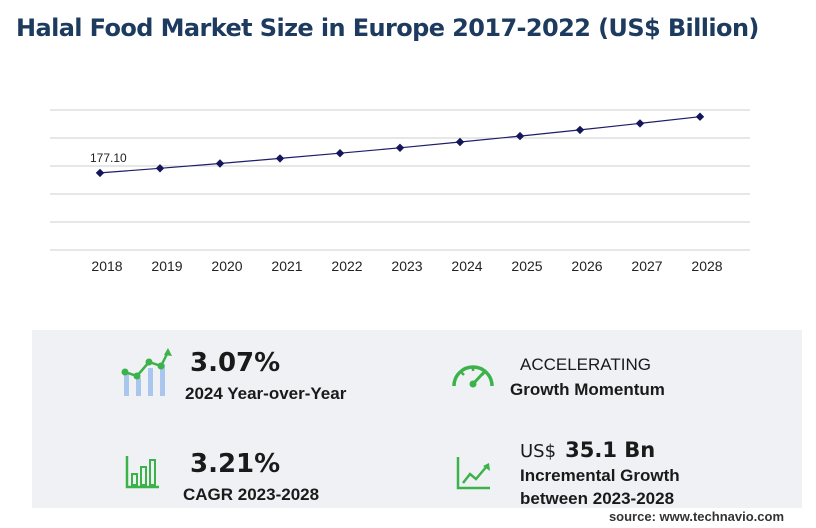  I want to click on trend-line-icon, so click(473, 473).